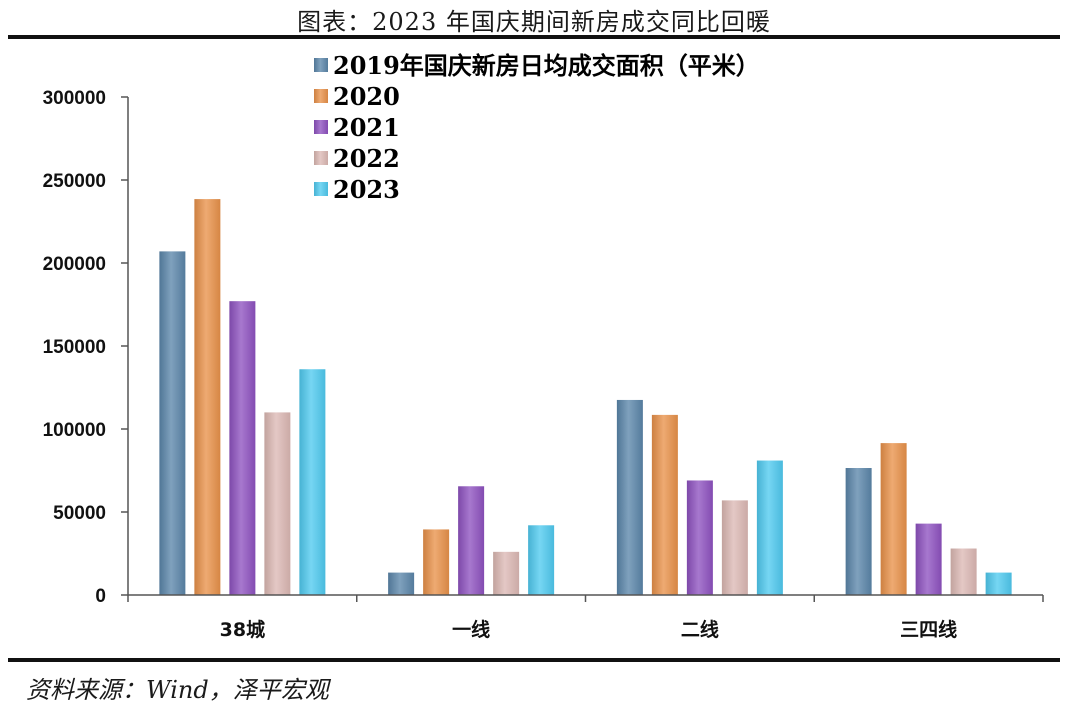 Image resolution: width=1068 pixels, height=706 pixels. What do you see at coordinates (928, 559) in the screenshot?
I see `bar-2021-三四线` at bounding box center [928, 559].